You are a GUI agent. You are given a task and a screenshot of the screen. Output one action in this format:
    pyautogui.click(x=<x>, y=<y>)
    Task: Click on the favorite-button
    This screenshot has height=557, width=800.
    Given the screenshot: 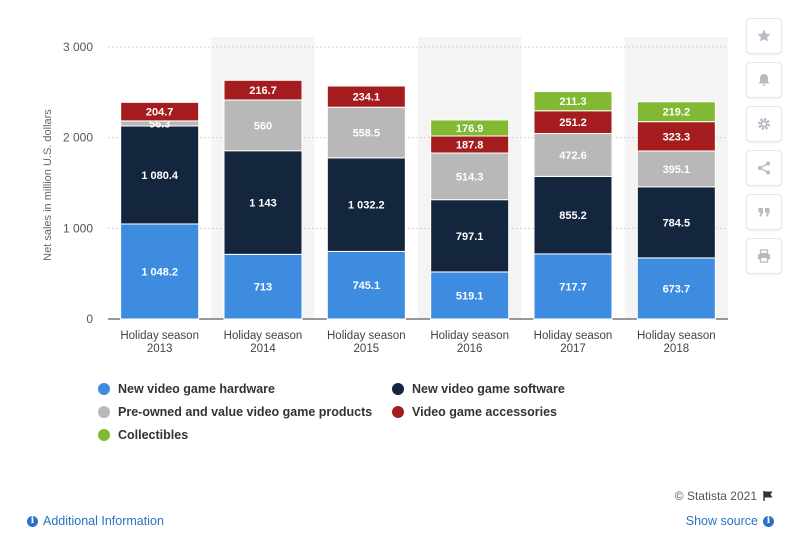 What is the action you would take?
    pyautogui.click(x=764, y=36)
    